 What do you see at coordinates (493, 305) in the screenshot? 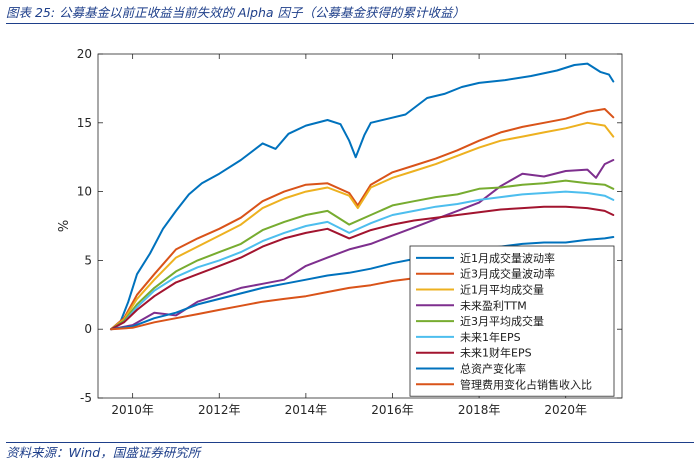
I see `legend-label-4: 未来盈利TTM` at bounding box center [493, 305].